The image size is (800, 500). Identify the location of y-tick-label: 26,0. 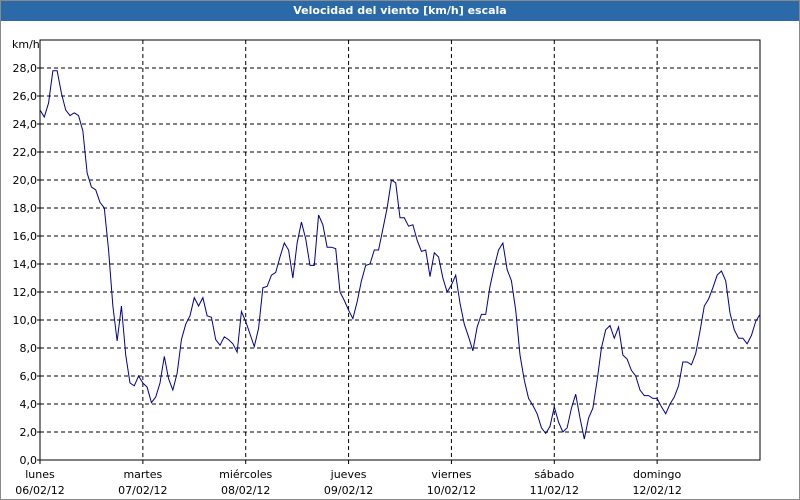
(25, 96).